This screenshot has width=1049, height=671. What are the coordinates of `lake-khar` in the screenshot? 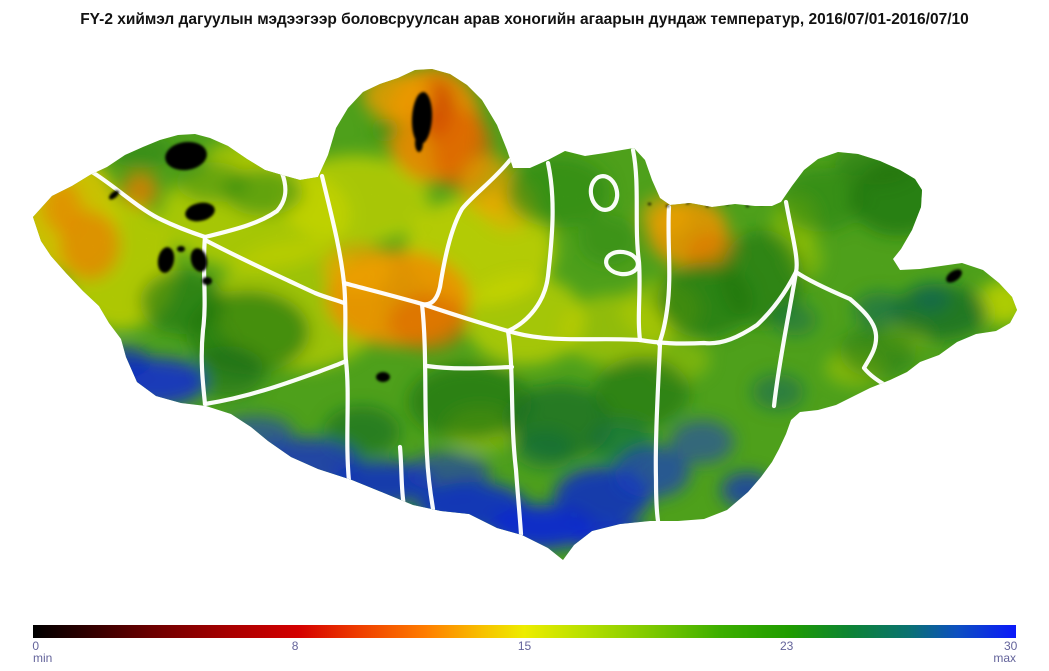 It's located at (199, 260).